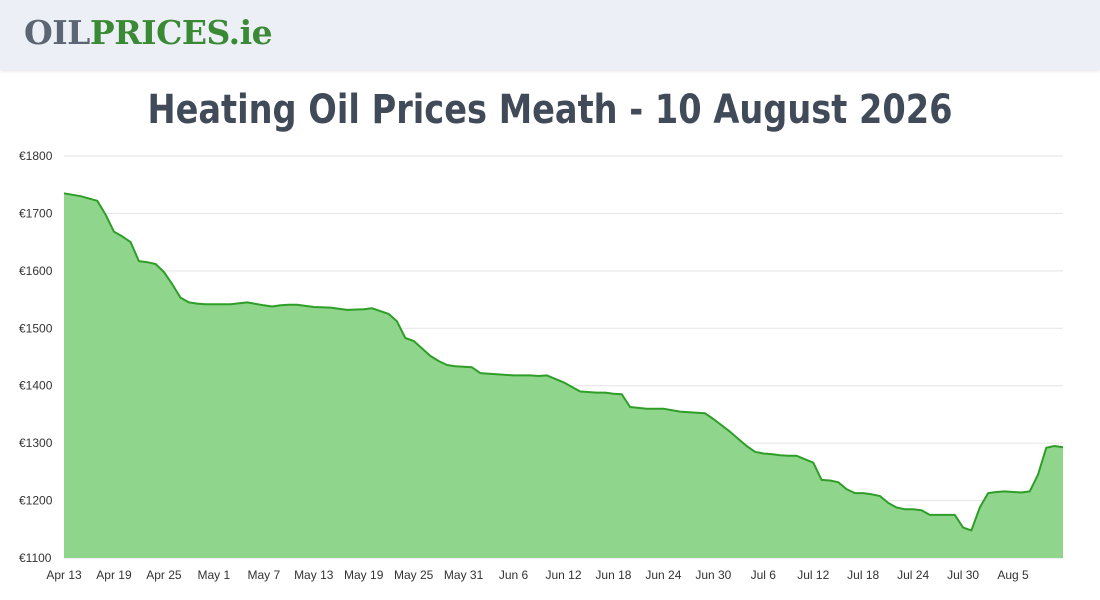 This screenshot has height=600, width=1100. What do you see at coordinates (36, 328) in the screenshot?
I see `y-tick-label: €1500` at bounding box center [36, 328].